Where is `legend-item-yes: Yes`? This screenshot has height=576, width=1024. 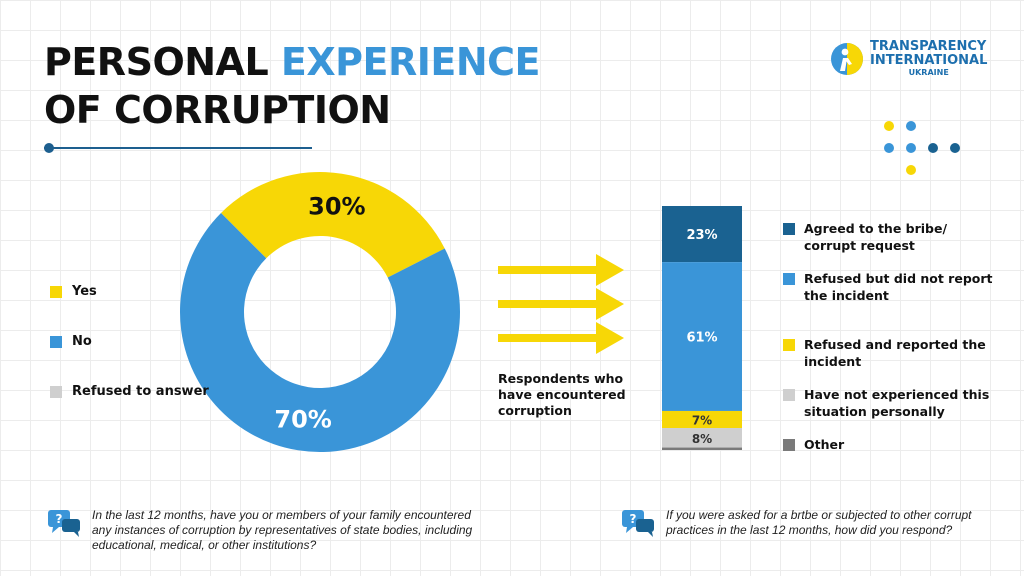 legend-item-yes: Yes is located at coordinates (73, 291).